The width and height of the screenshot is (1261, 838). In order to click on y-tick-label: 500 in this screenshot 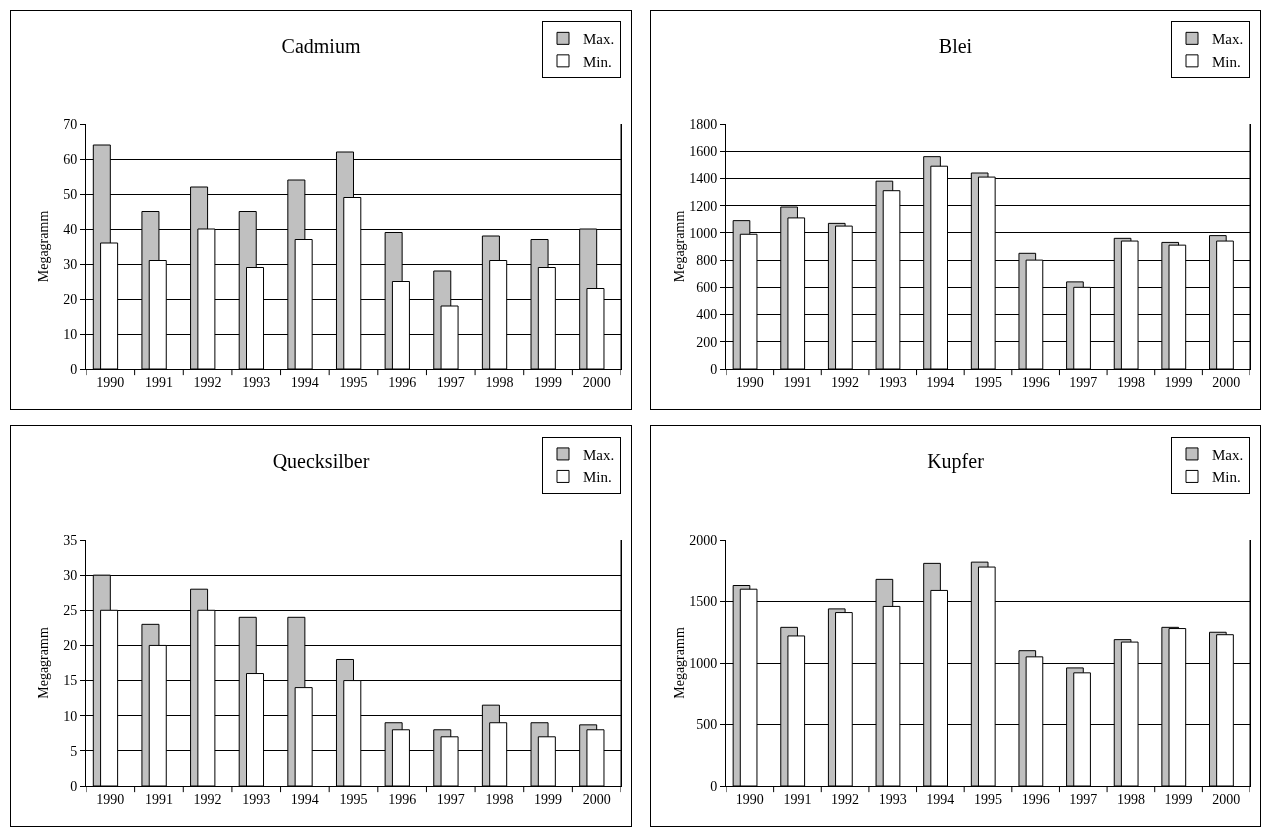, I will do `click(707, 725)`.